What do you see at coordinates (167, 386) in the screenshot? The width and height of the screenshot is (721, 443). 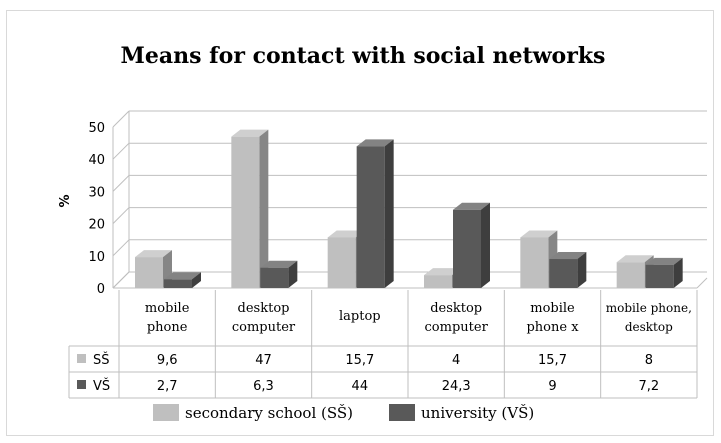 I see `data-label: 2,7` at bounding box center [167, 386].